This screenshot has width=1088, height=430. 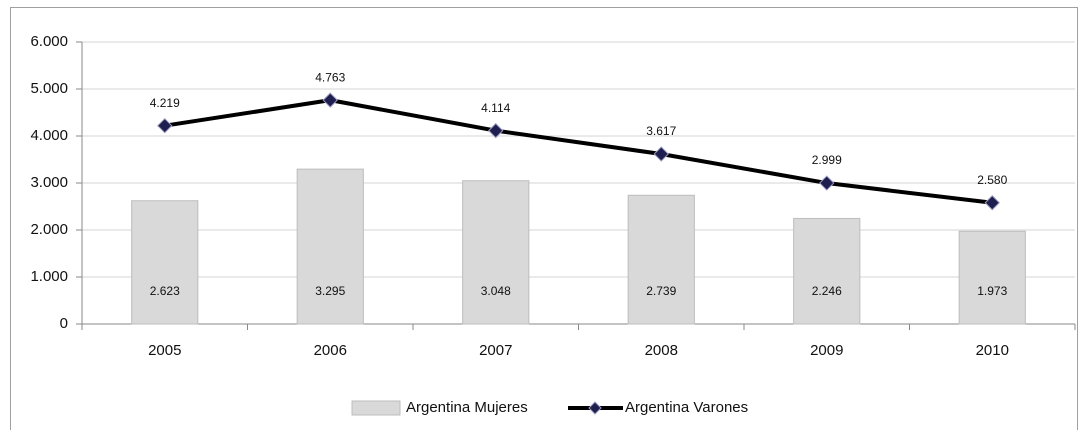 What do you see at coordinates (467, 407) in the screenshot?
I see `legend-label: Argentina Mujeres` at bounding box center [467, 407].